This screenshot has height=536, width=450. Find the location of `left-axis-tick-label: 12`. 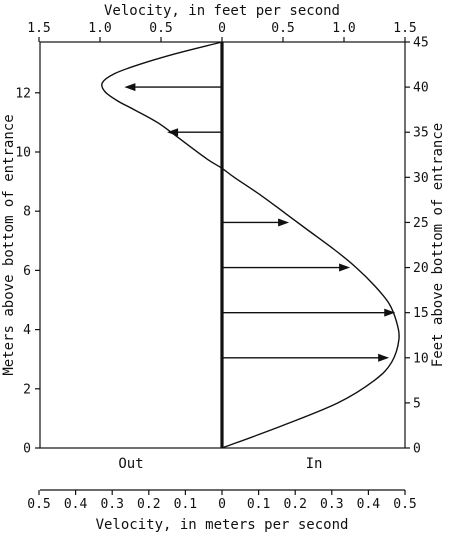

left-axis-tick-label: 12 is located at coordinates (23, 93).